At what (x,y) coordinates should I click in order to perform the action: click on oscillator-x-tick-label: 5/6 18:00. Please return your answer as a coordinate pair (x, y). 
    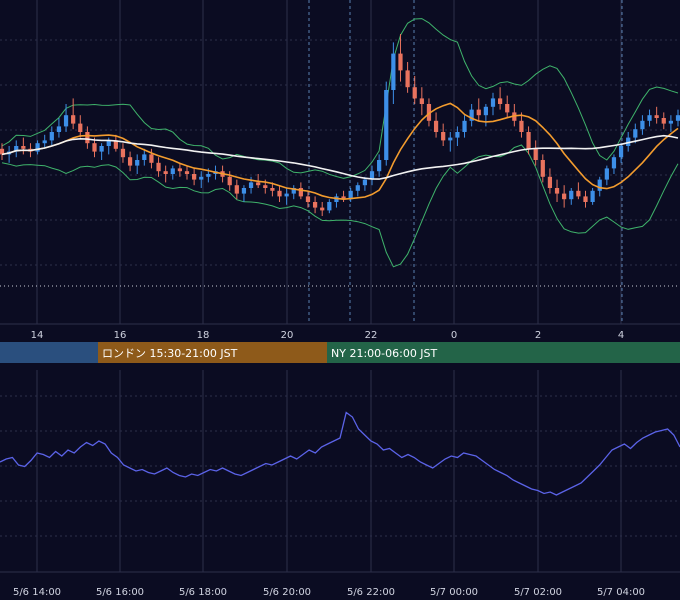
    Looking at the image, I should click on (203, 592).